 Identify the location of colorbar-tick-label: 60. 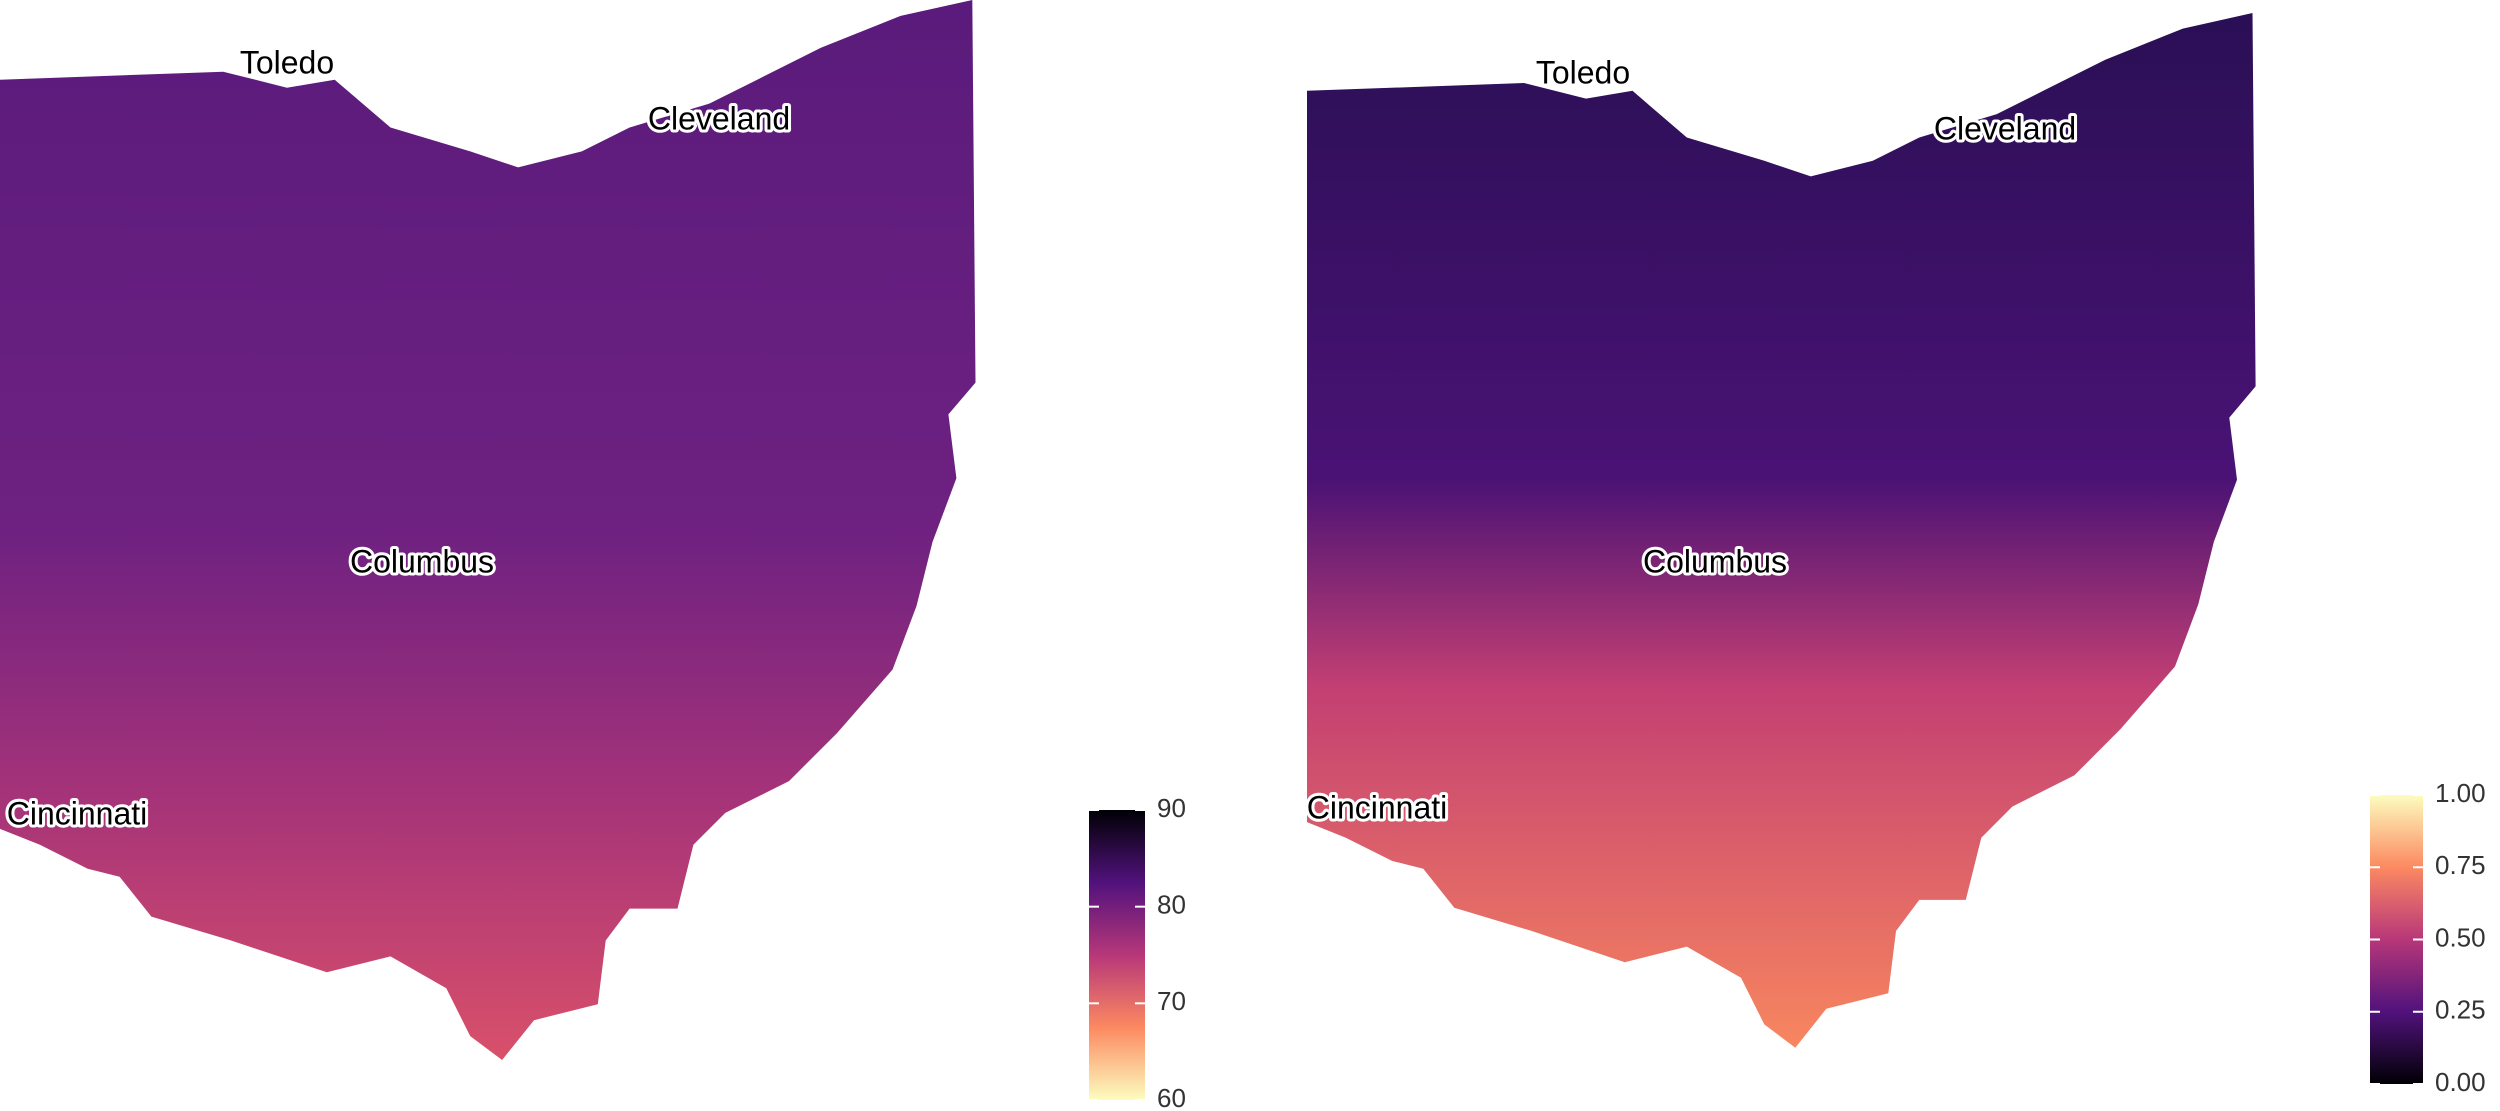
(1171, 1097).